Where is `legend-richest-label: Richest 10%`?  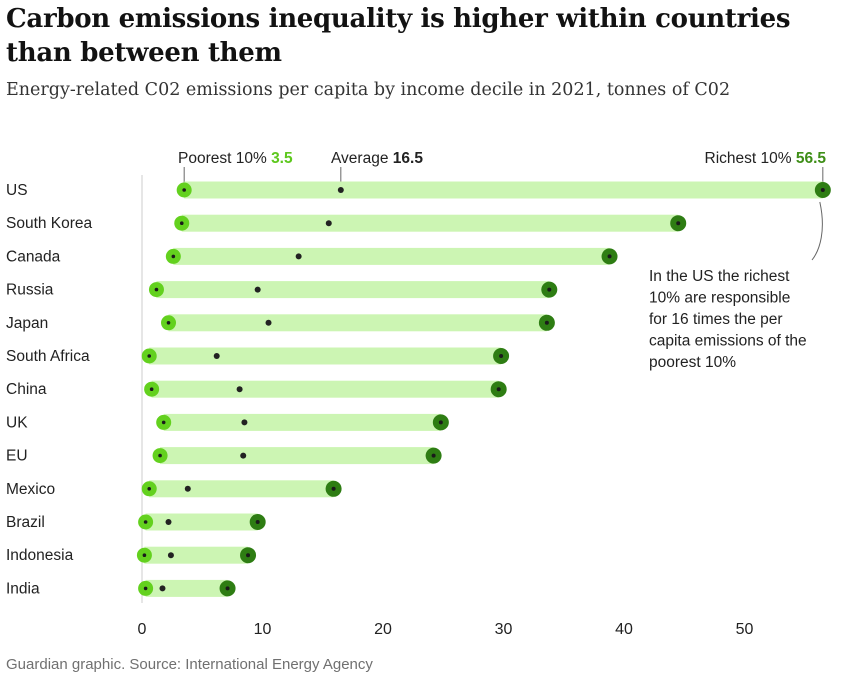
legend-richest-label: Richest 10% is located at coordinates (750, 158).